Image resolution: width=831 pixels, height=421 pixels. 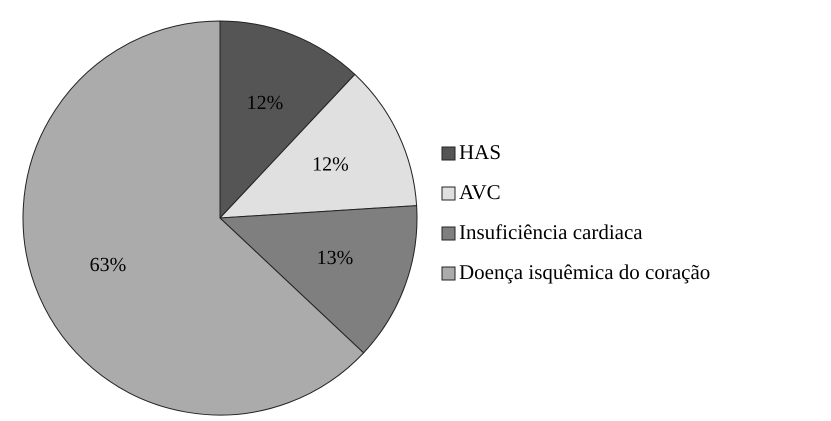 What do you see at coordinates (335, 257) in the screenshot?
I see `data-label: 13%` at bounding box center [335, 257].